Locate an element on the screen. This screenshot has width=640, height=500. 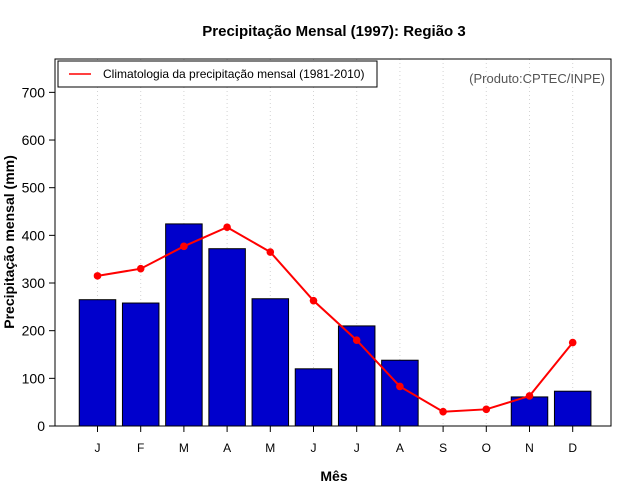
x-tick-label: S is located at coordinates (443, 448).